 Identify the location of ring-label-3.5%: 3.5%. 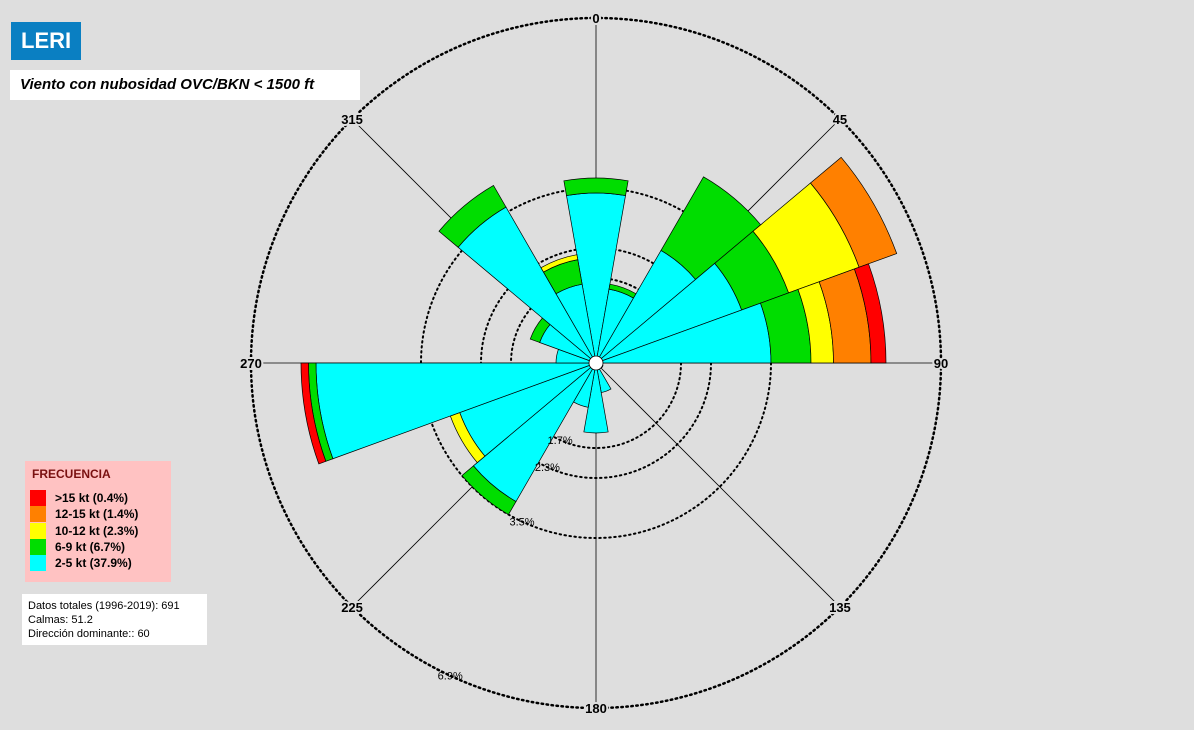
(522, 523).